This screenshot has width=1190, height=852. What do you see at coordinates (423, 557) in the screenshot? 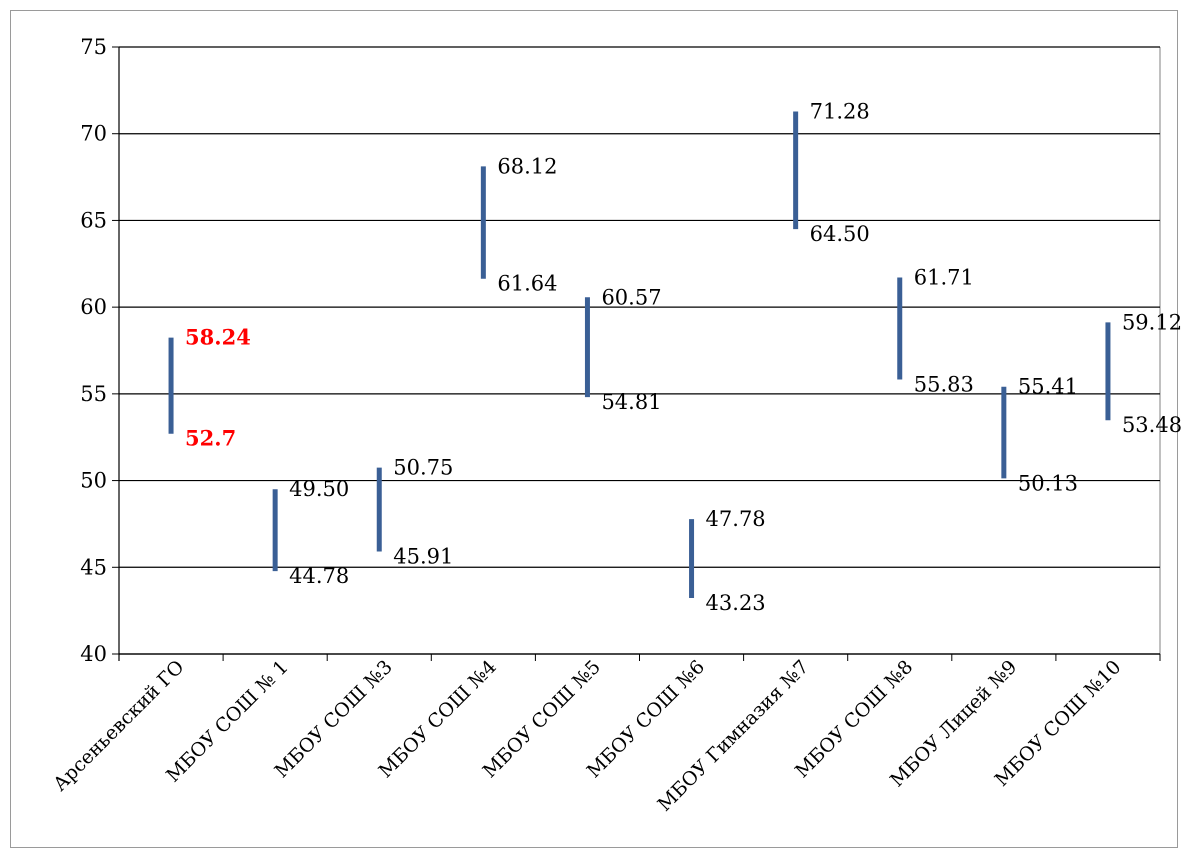
I see `low-value-label: 45.91` at bounding box center [423, 557].